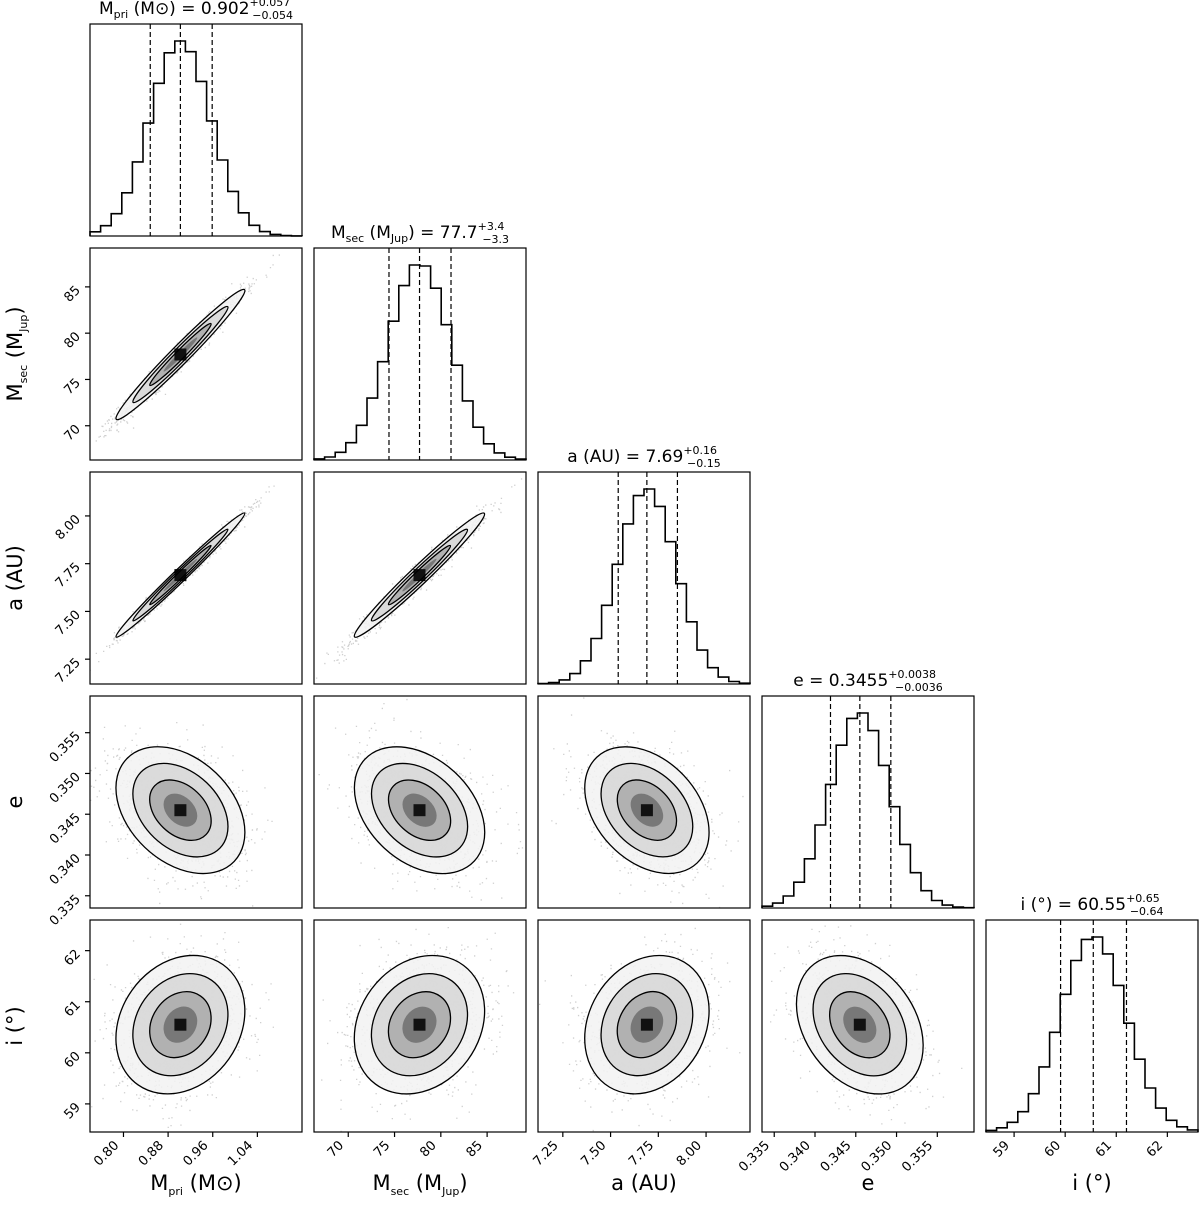 The image size is (1200, 1224). I want to click on contour-1-msec-a, so click(419, 575).